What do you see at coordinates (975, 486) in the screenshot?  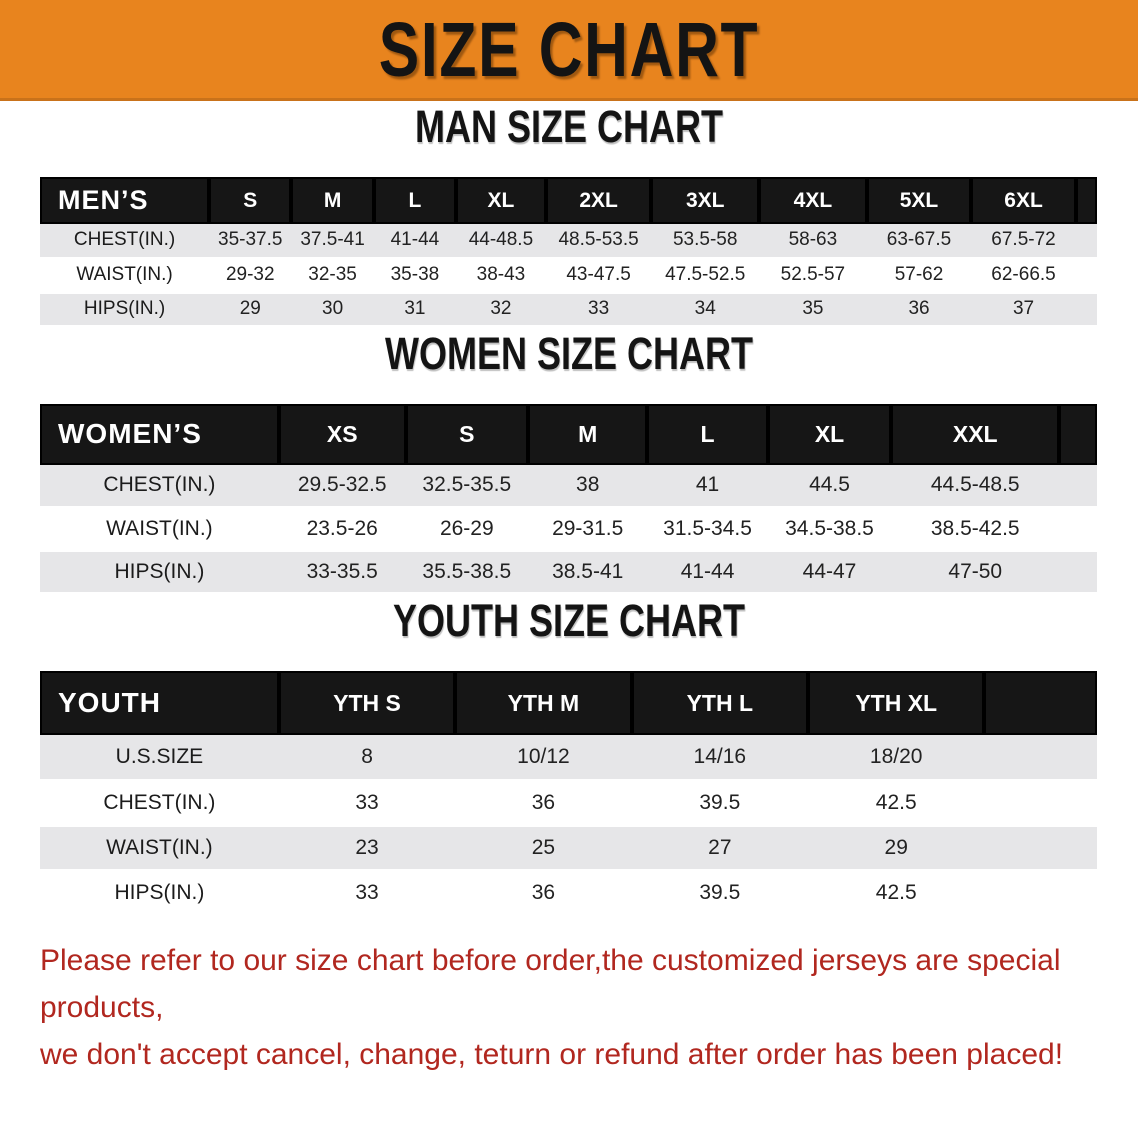 I see `measurement-value: 44.5-48.5` at bounding box center [975, 486].